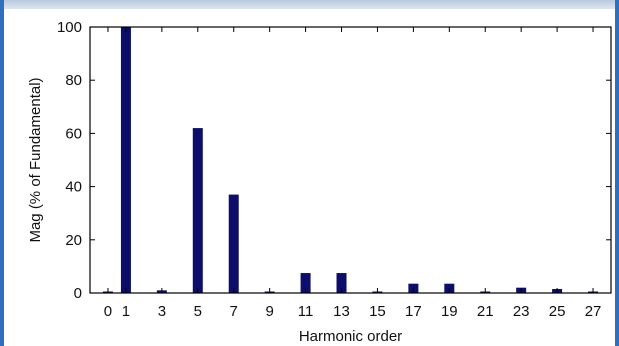  I want to click on x-axis-label: Harmonic order, so click(350, 336).